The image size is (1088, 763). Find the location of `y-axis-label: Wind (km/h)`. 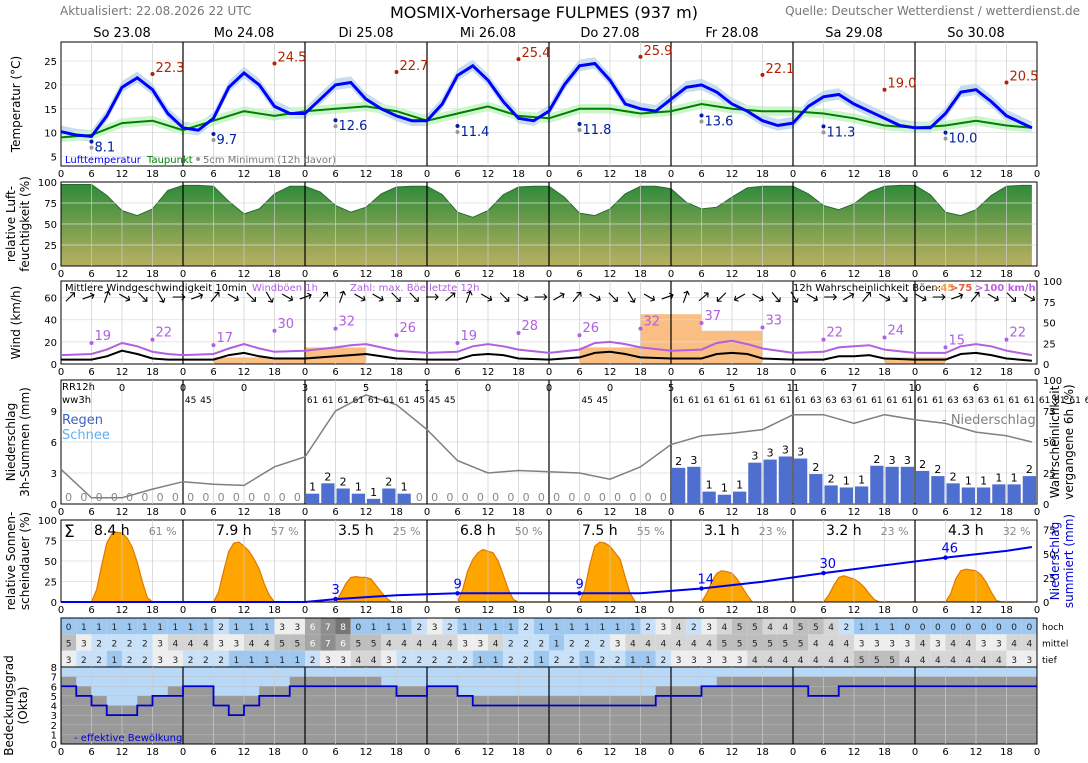

y-axis-label: Wind (km/h) is located at coordinates (16, 323).